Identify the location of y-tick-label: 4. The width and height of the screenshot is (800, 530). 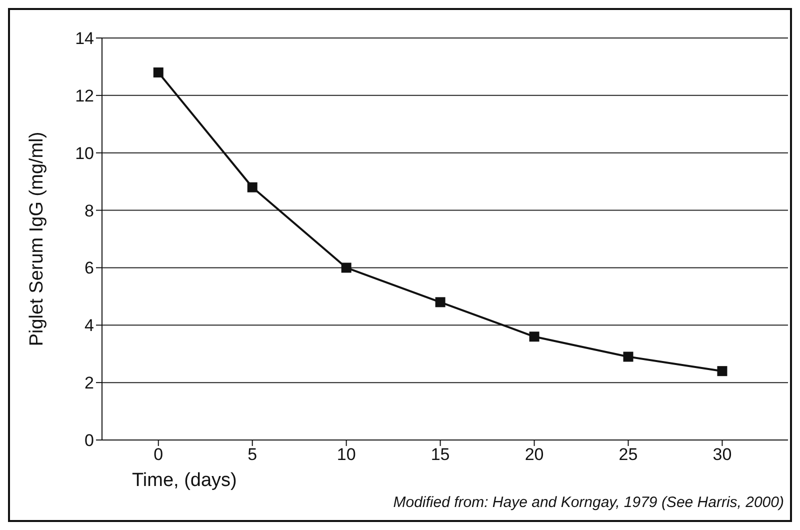
(89, 326).